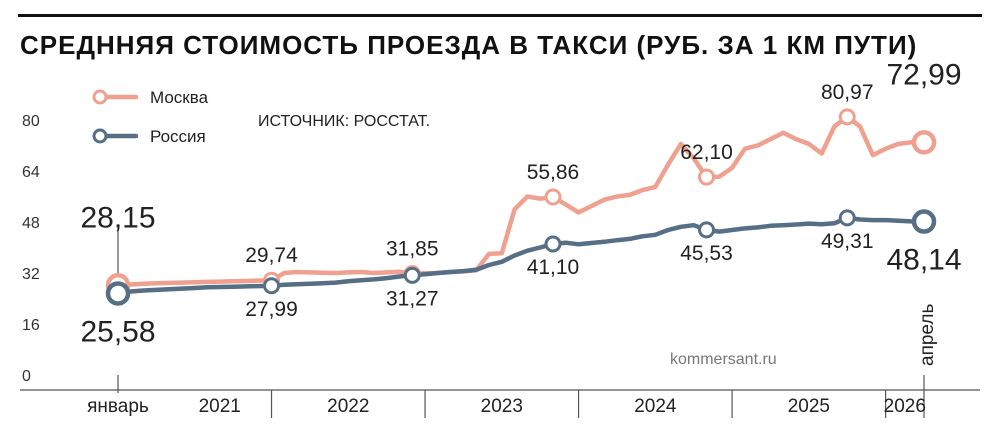  Describe the element at coordinates (412, 248) in the screenshot. I see `data-label: 31,85` at that location.